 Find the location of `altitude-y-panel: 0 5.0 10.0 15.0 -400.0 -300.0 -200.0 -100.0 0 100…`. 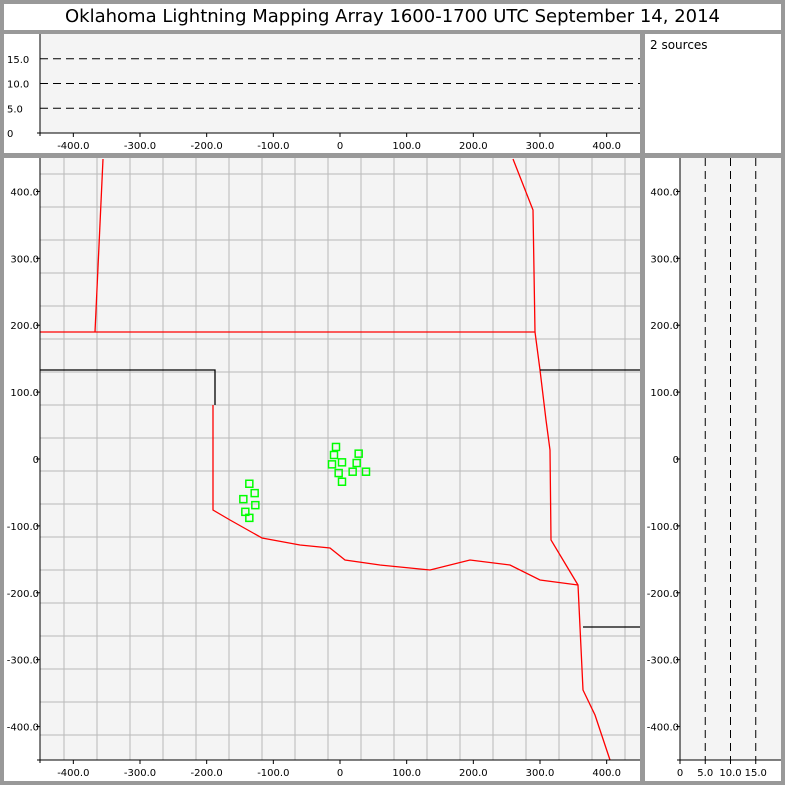

altitude-y-panel: 0 5.0 10.0 15.0 -400.0 -300.0 -200.0 -100.0 0 100… is located at coordinates (713, 469).